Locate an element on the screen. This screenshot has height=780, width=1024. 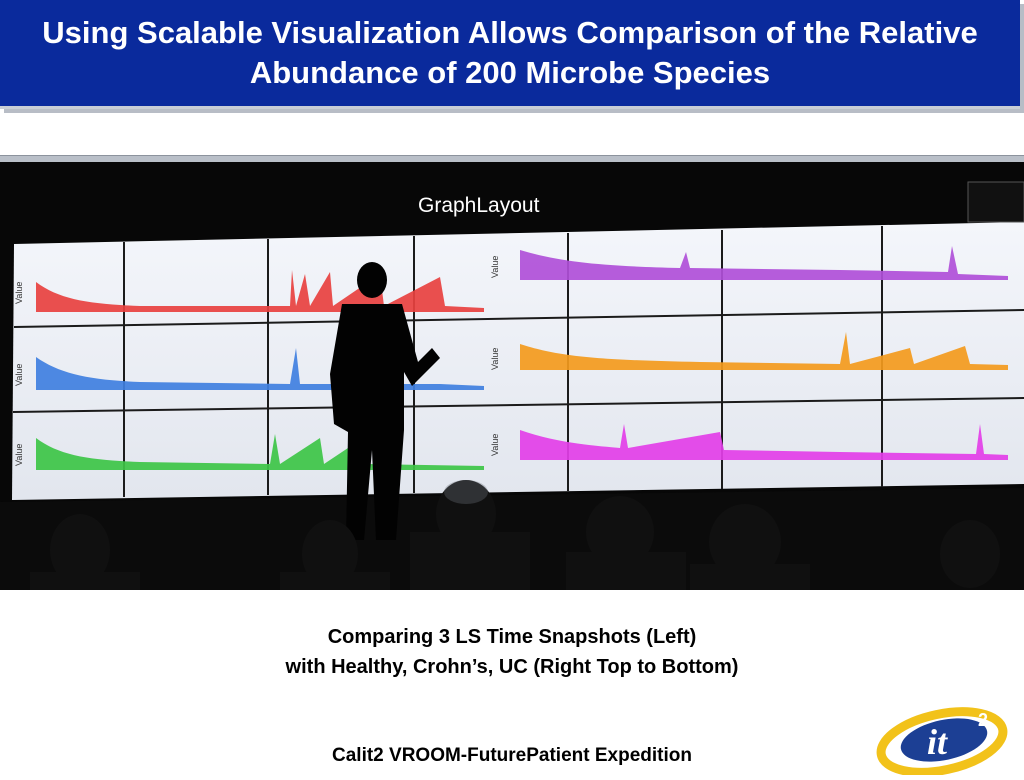
axis-label-left-2: Value is located at coordinates (19, 375).